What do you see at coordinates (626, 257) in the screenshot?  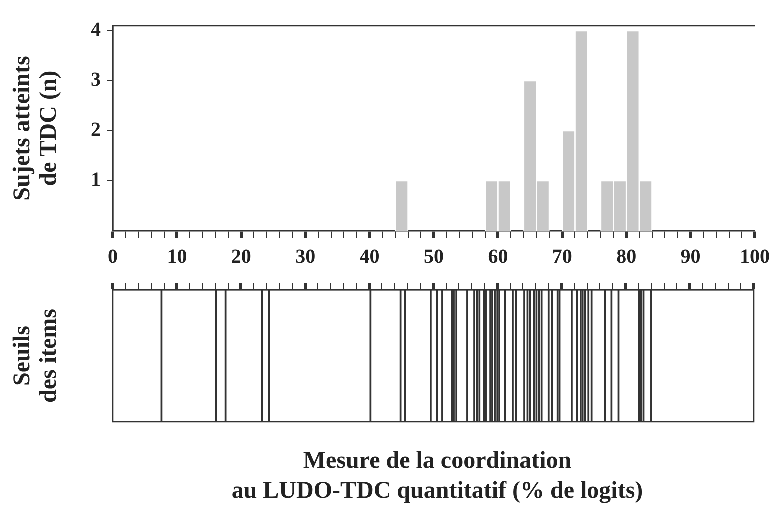 I see `x-tick-label: 80` at bounding box center [626, 257].